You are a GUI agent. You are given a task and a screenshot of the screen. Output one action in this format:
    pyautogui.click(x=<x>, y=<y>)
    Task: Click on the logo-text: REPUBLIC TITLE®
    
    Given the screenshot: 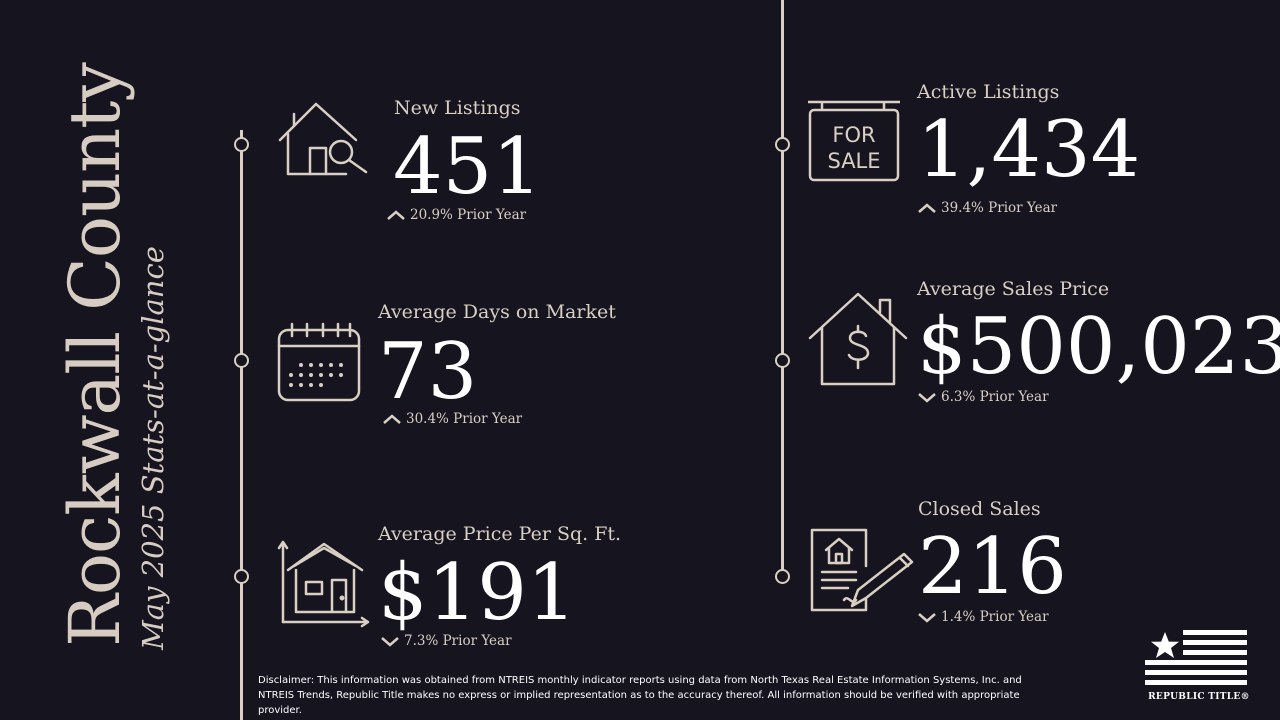 What is the action you would take?
    pyautogui.click(x=1199, y=697)
    